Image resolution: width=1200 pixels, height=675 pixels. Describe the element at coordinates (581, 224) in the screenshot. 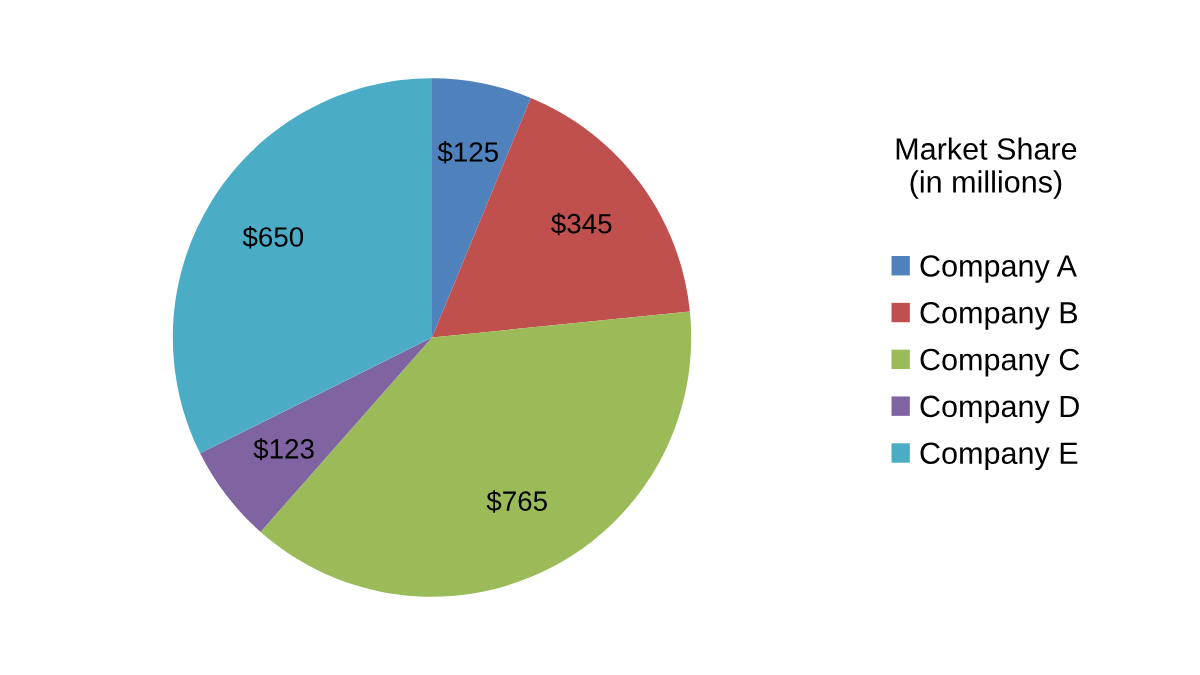

I see `data-label: $345` at that location.